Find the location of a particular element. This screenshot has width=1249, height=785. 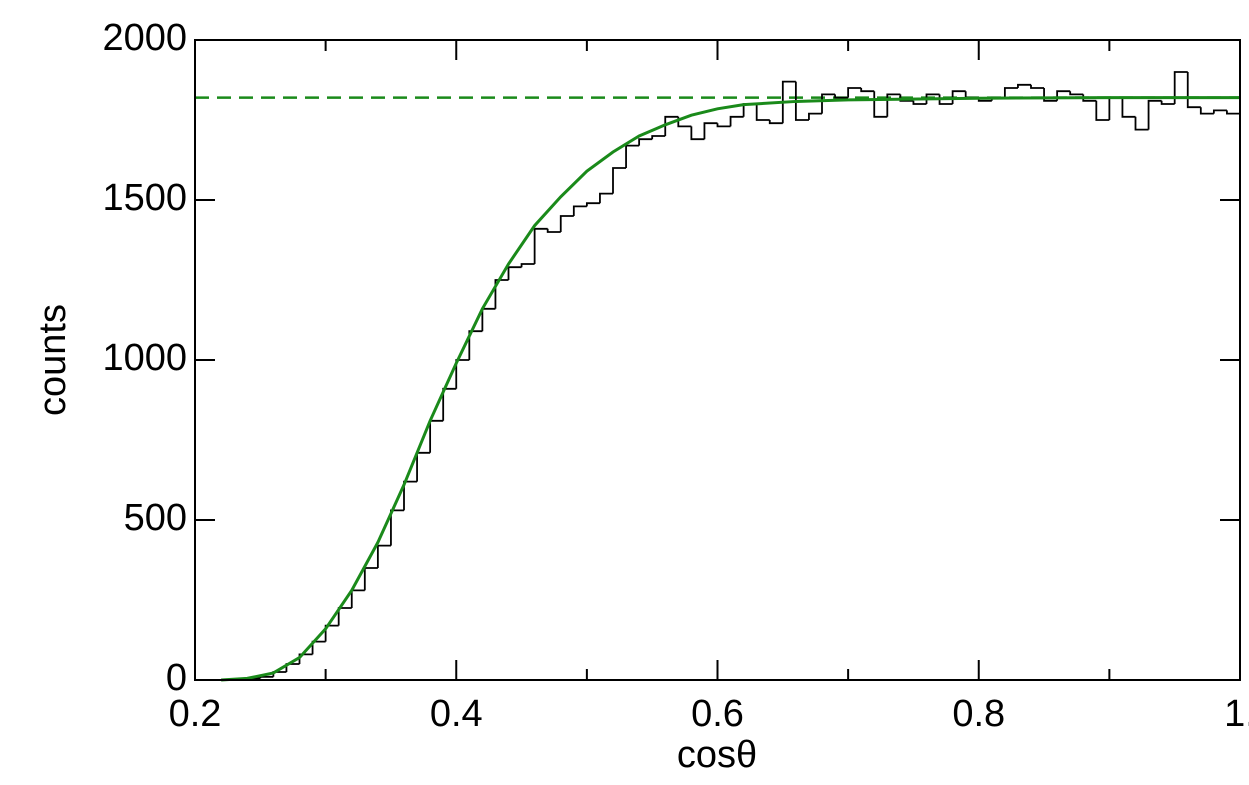

x-tick-label: 0.4 is located at coordinates (456, 714).